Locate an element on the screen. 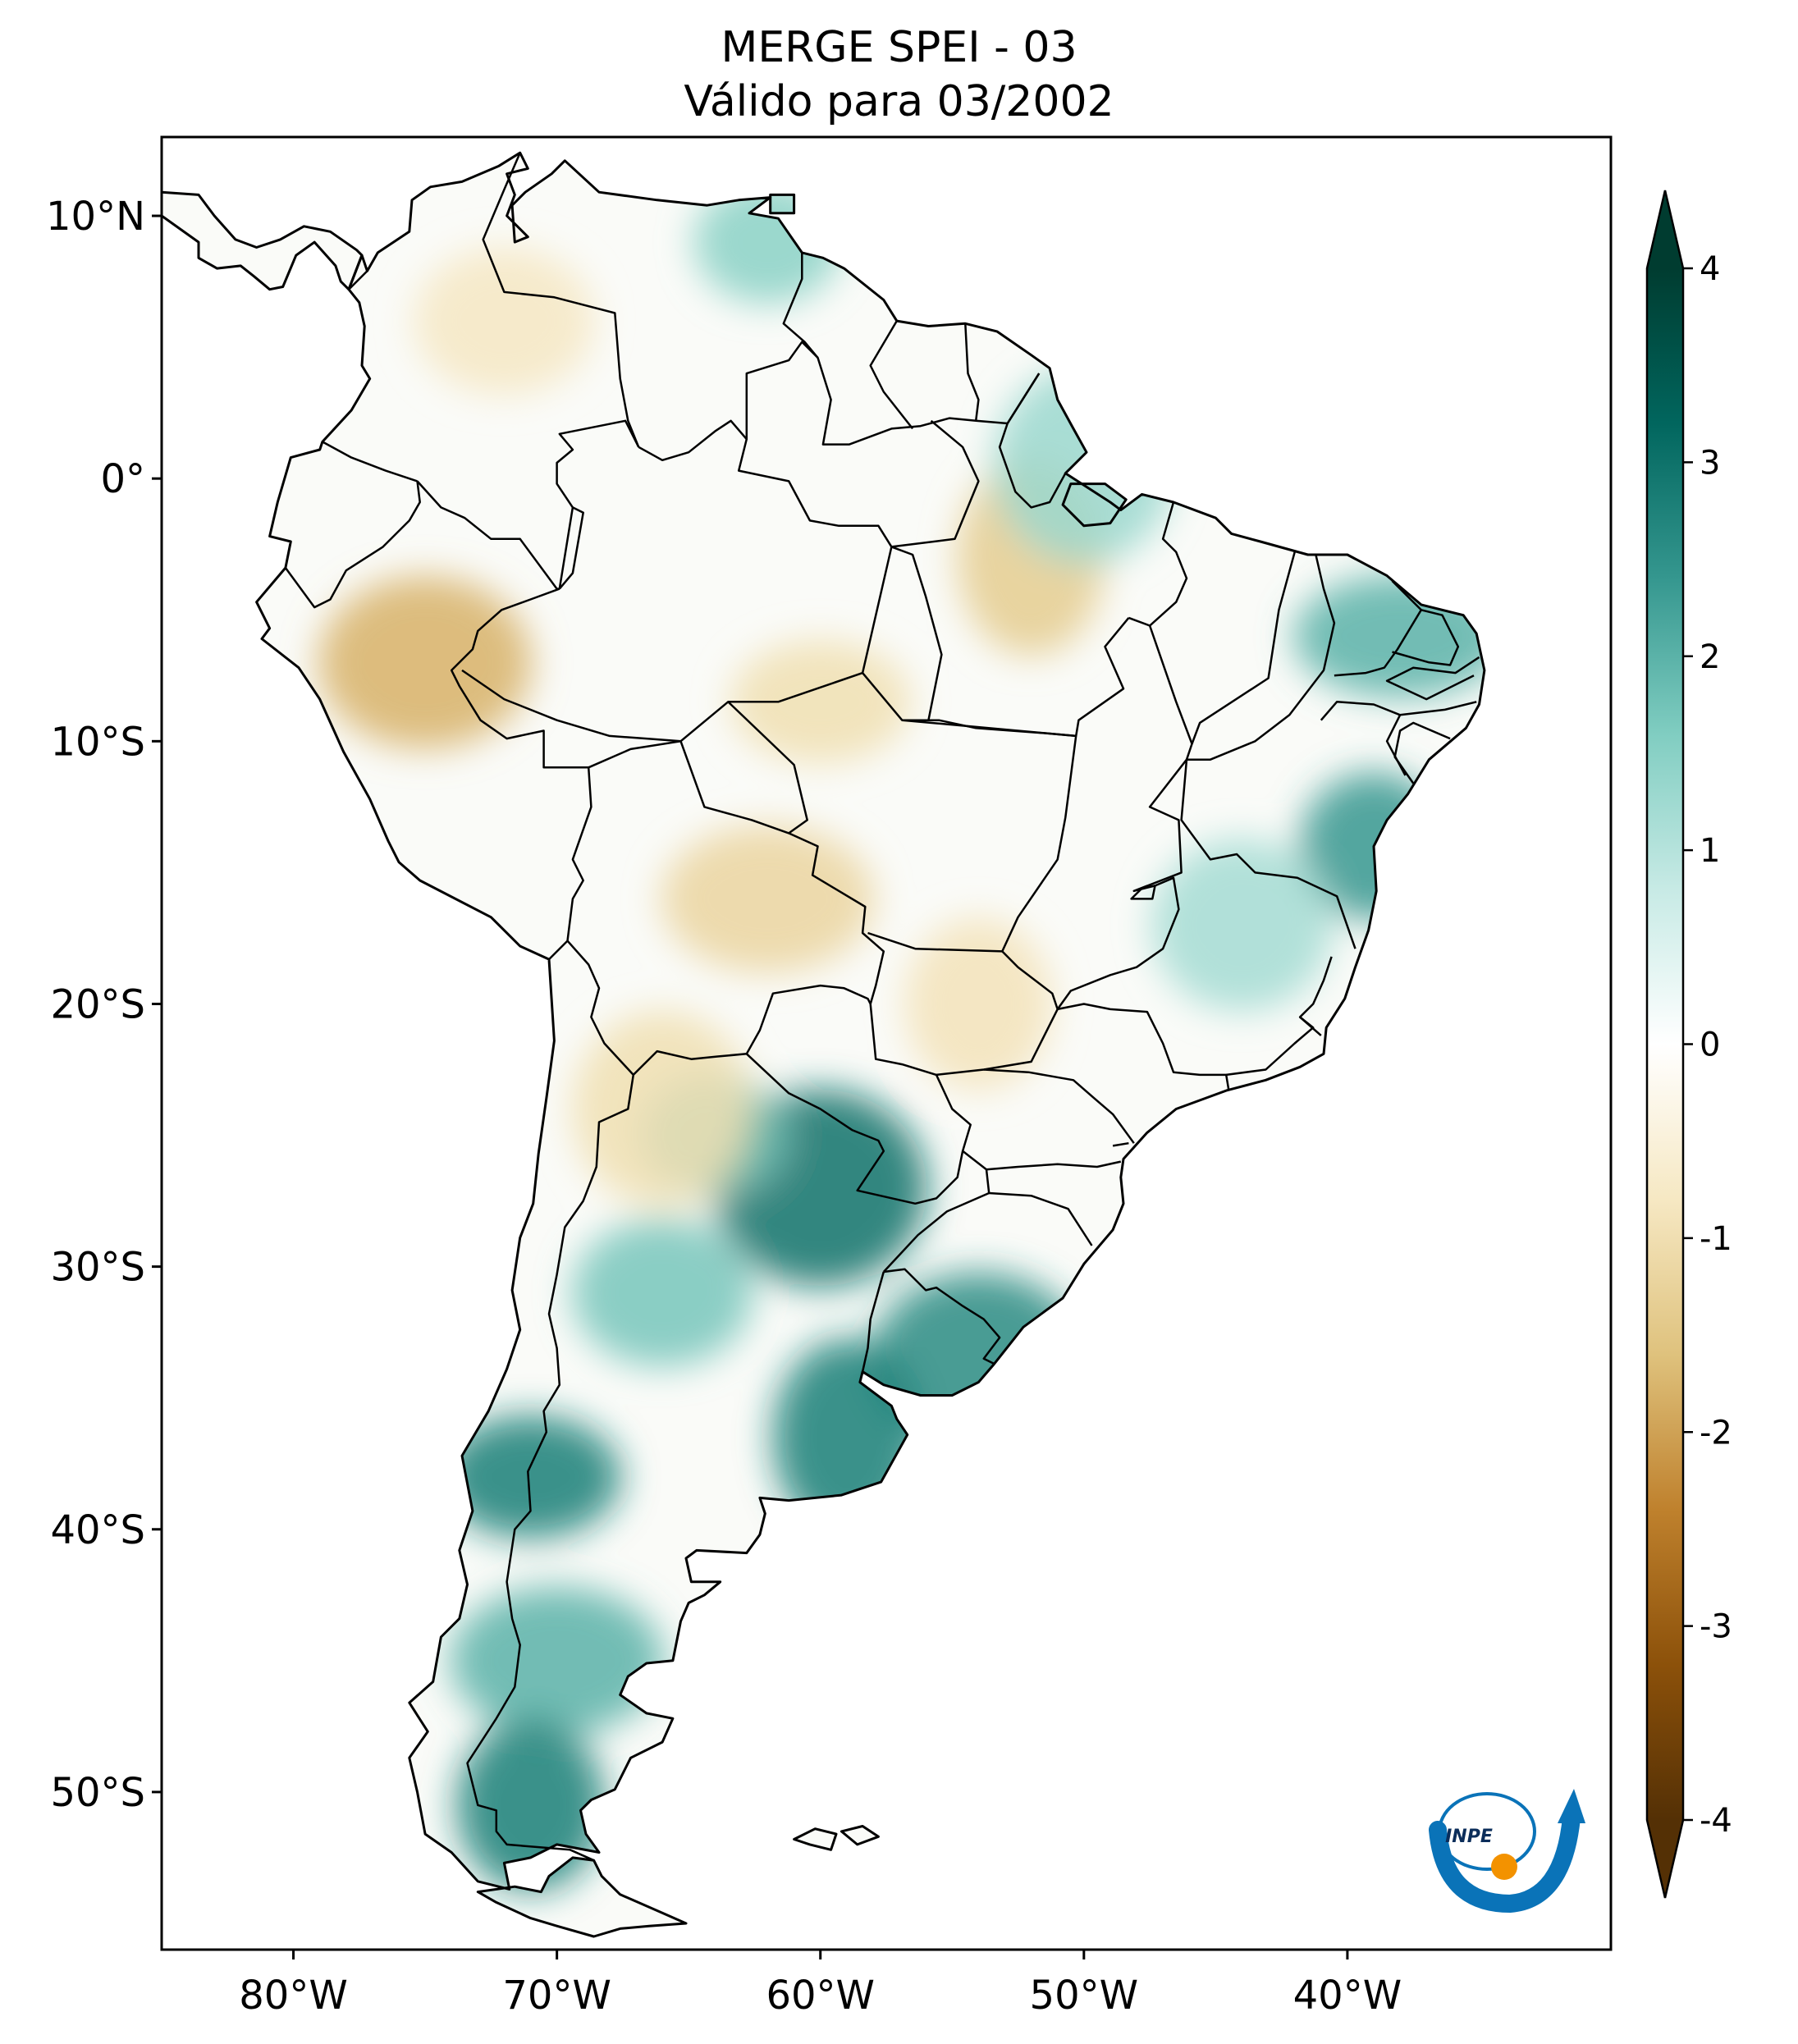  colorbar-tick-label: 4 is located at coordinates (1710, 269).